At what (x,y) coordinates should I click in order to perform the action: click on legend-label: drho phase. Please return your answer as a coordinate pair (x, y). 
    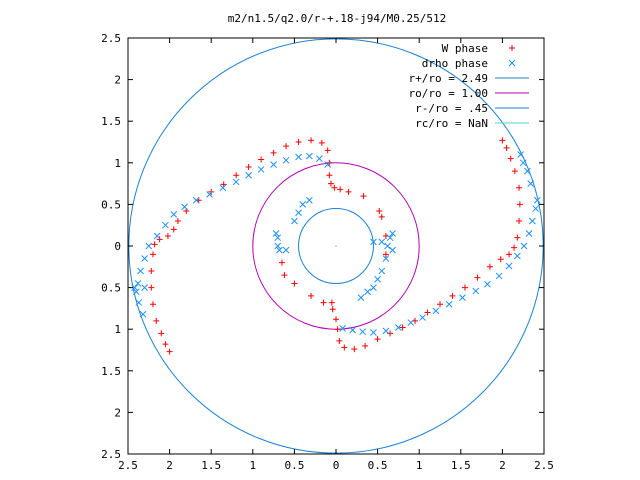
    Looking at the image, I should click on (455, 63).